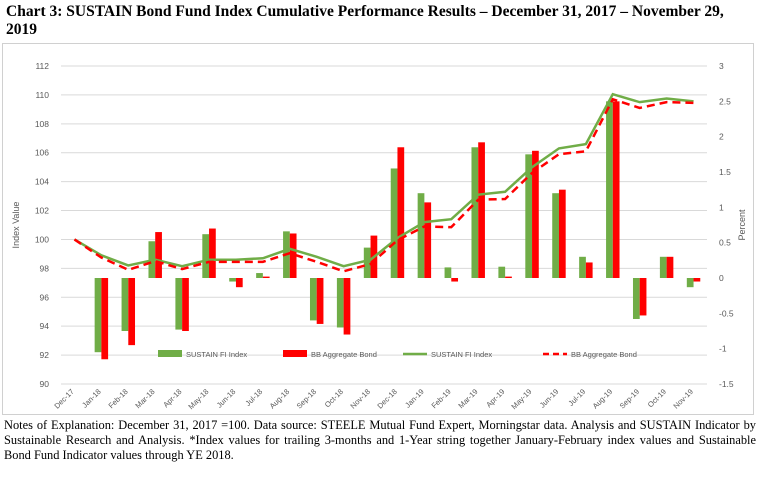  I want to click on x-tick-label: Aug-19, so click(602, 398).